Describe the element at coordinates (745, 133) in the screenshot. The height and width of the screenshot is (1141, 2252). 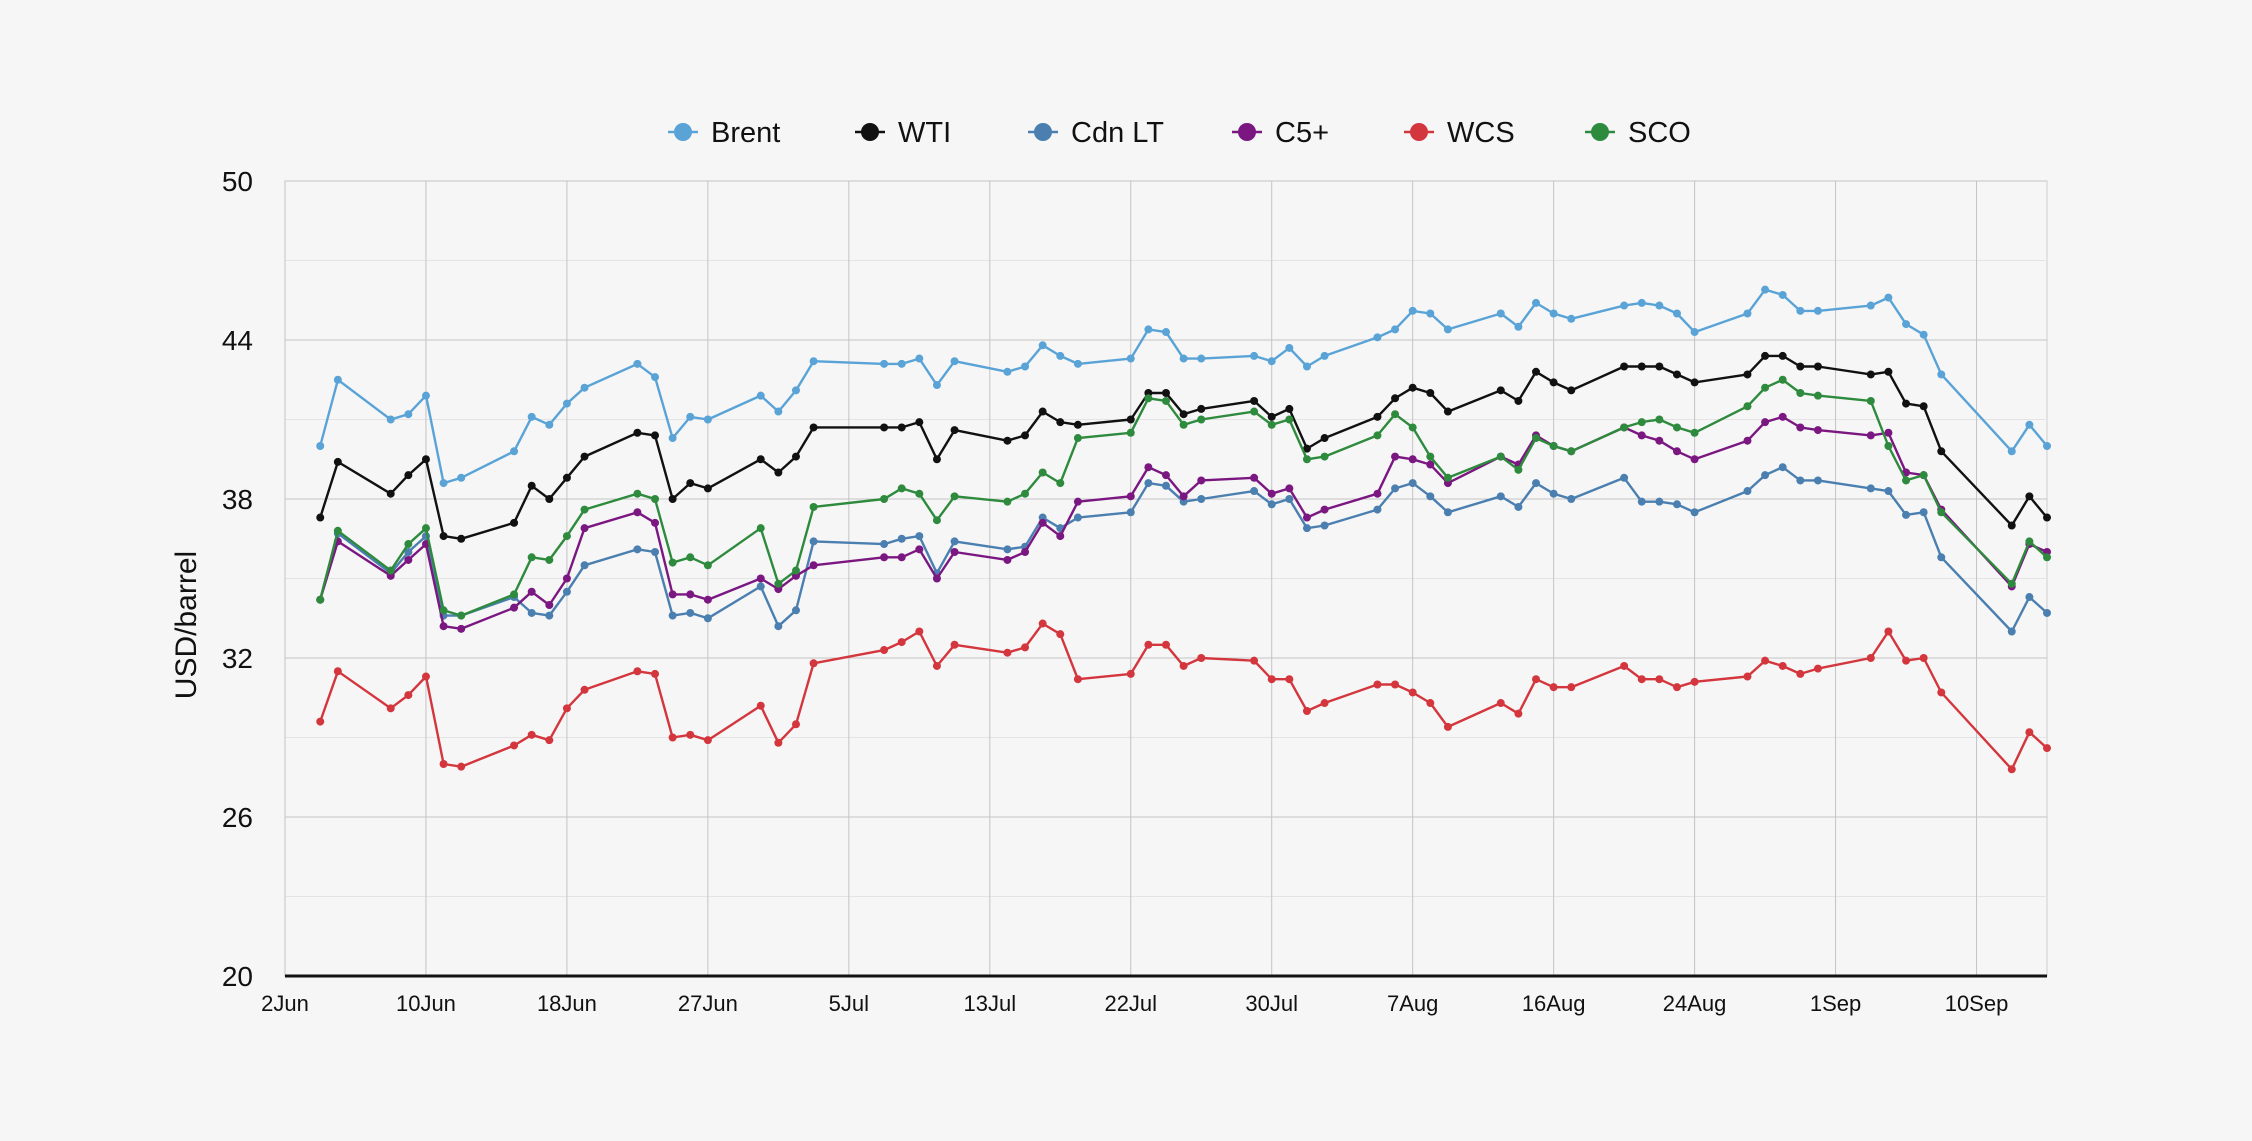
I see `legend-label: Brent` at that location.